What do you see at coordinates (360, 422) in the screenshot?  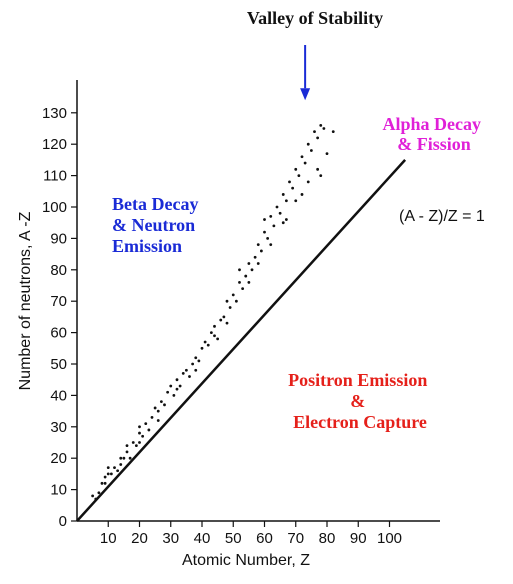 I see `region-positron-line-3: Electron Capture` at bounding box center [360, 422].